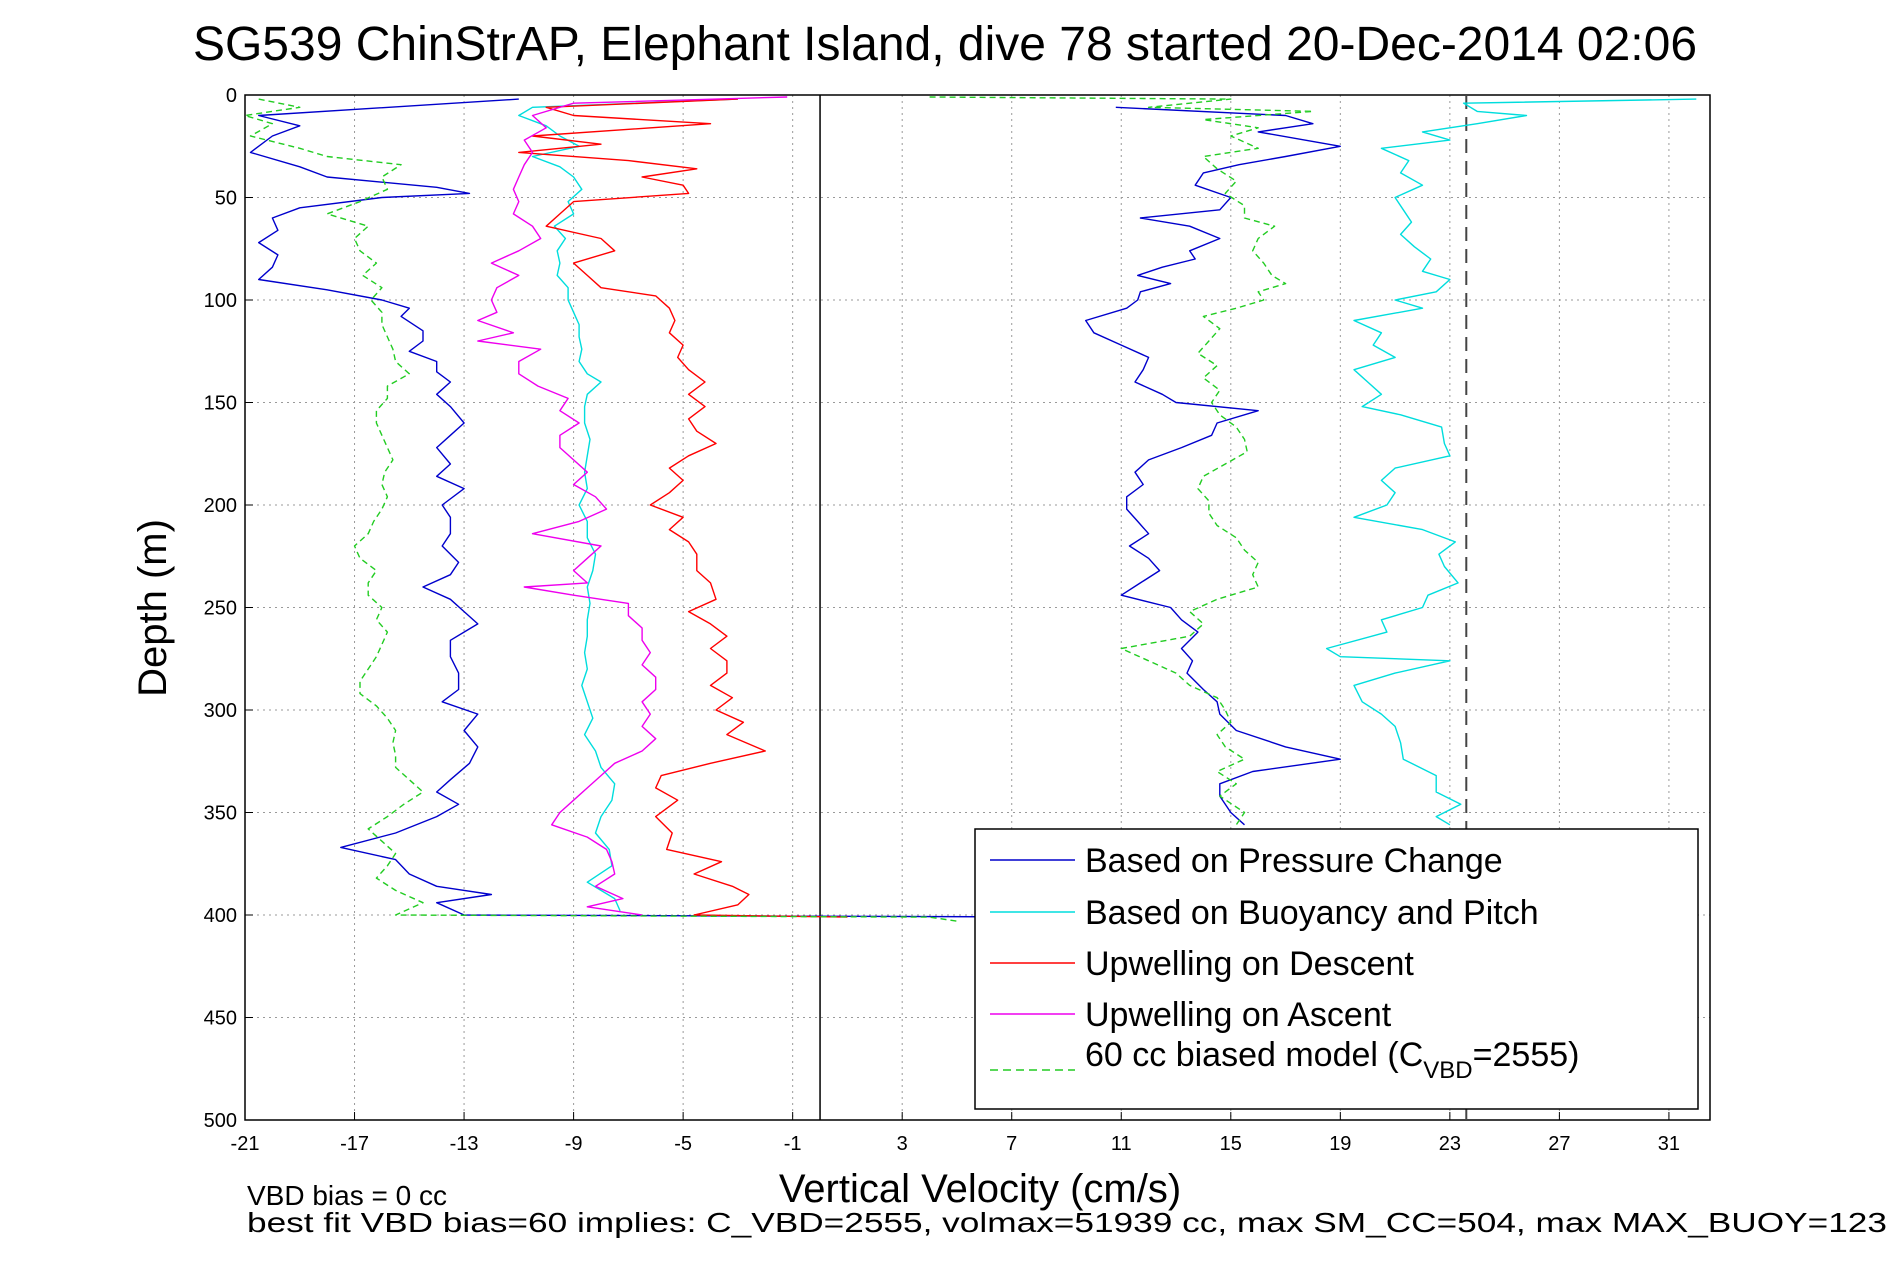 This screenshot has width=1891, height=1262. I want to click on legend-label-pressure: Based on Pressure Change, so click(1294, 861).